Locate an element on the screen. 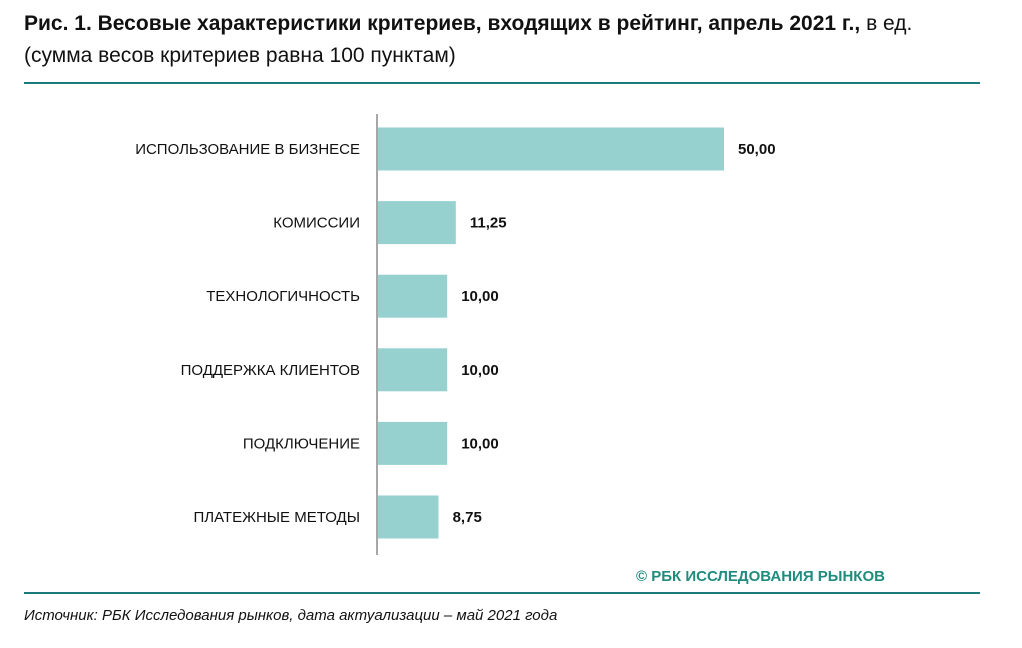 The width and height of the screenshot is (1022, 648). category-label-0: ИСПОЛЬЗОВАНИЕ В БИЗНЕСЕ is located at coordinates (247, 149).